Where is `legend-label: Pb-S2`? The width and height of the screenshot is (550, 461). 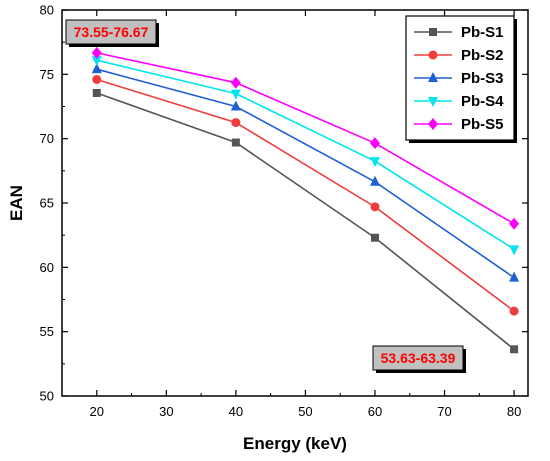 legend-label: Pb-S2 is located at coordinates (482, 55).